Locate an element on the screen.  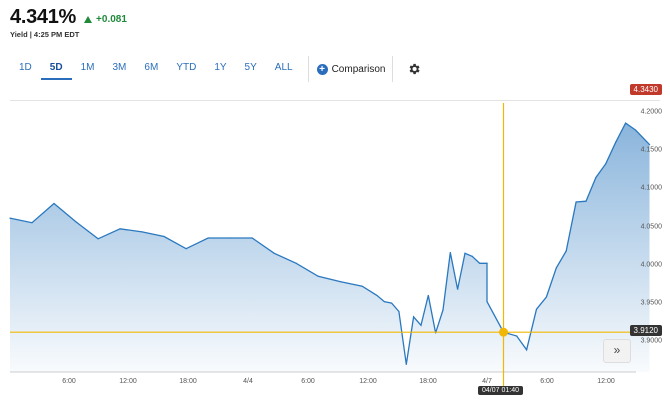
current-yield: 4.341% is located at coordinates (43, 17).